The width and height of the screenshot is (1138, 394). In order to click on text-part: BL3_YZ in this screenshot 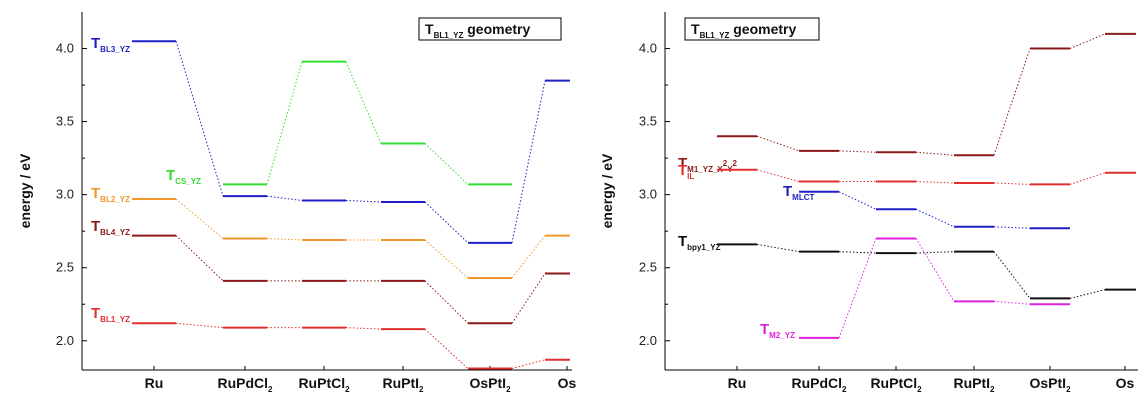, I will do `click(115, 49)`.